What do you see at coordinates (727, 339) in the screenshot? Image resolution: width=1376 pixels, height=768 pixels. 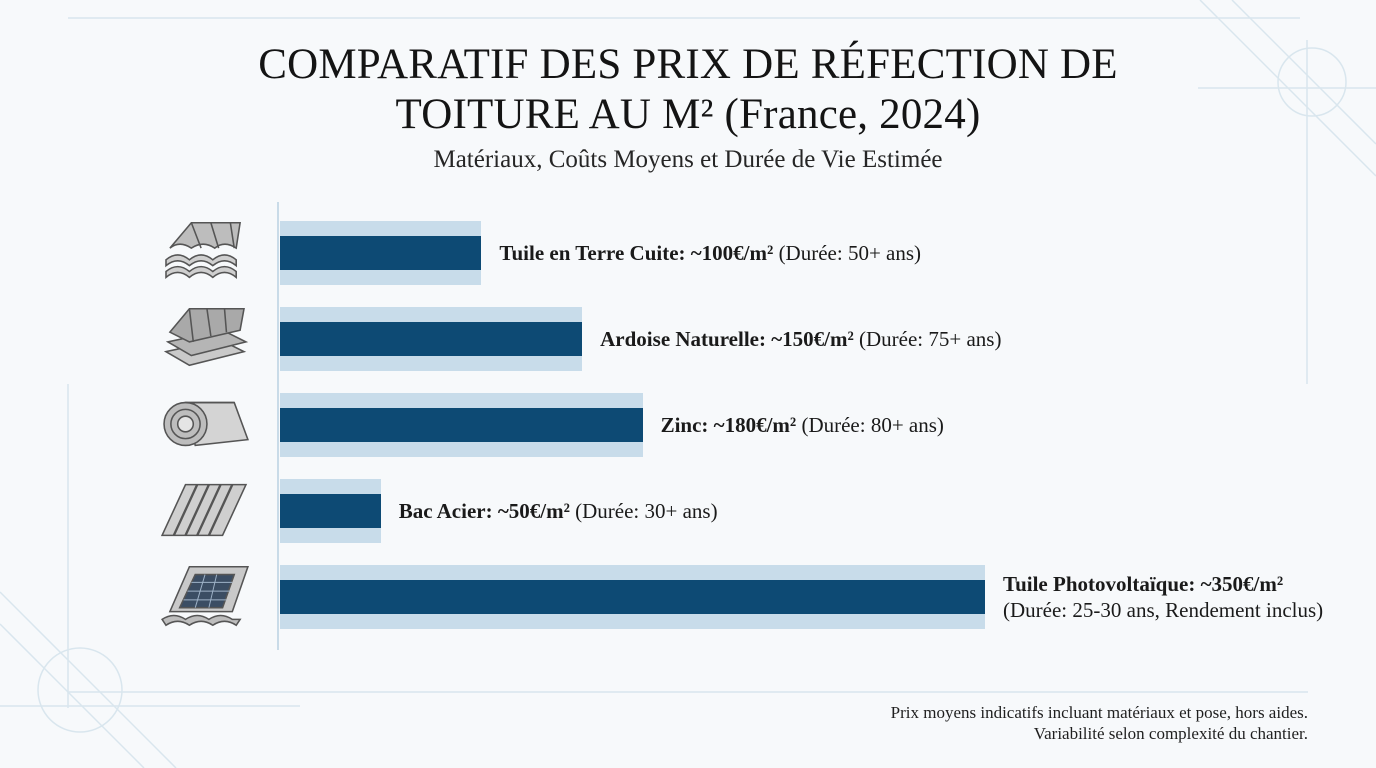 I see `bar-label-name: Ardoise Naturelle: ~150€/m²` at bounding box center [727, 339].